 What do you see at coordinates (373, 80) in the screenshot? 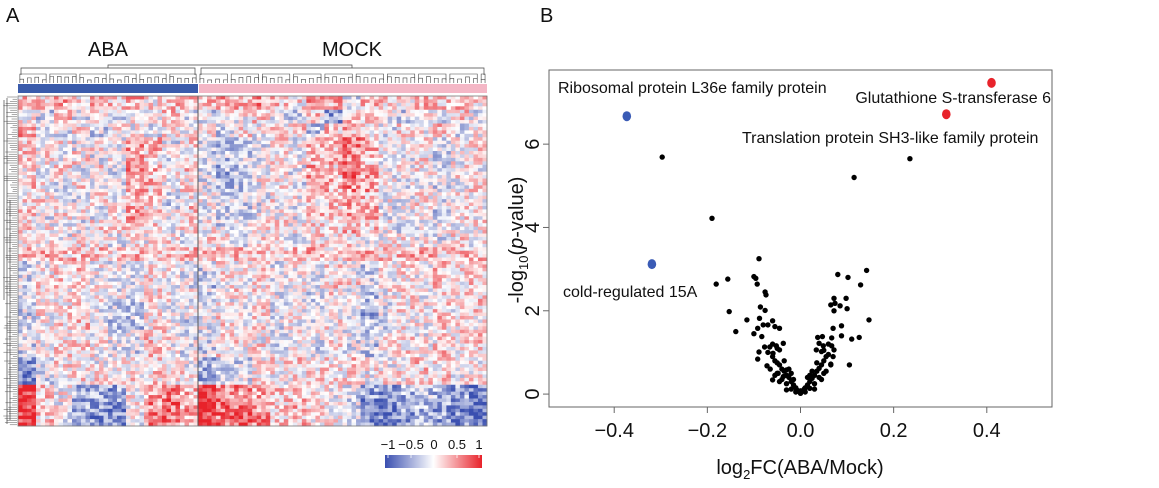
I see `dendrogram-branch` at bounding box center [373, 80].